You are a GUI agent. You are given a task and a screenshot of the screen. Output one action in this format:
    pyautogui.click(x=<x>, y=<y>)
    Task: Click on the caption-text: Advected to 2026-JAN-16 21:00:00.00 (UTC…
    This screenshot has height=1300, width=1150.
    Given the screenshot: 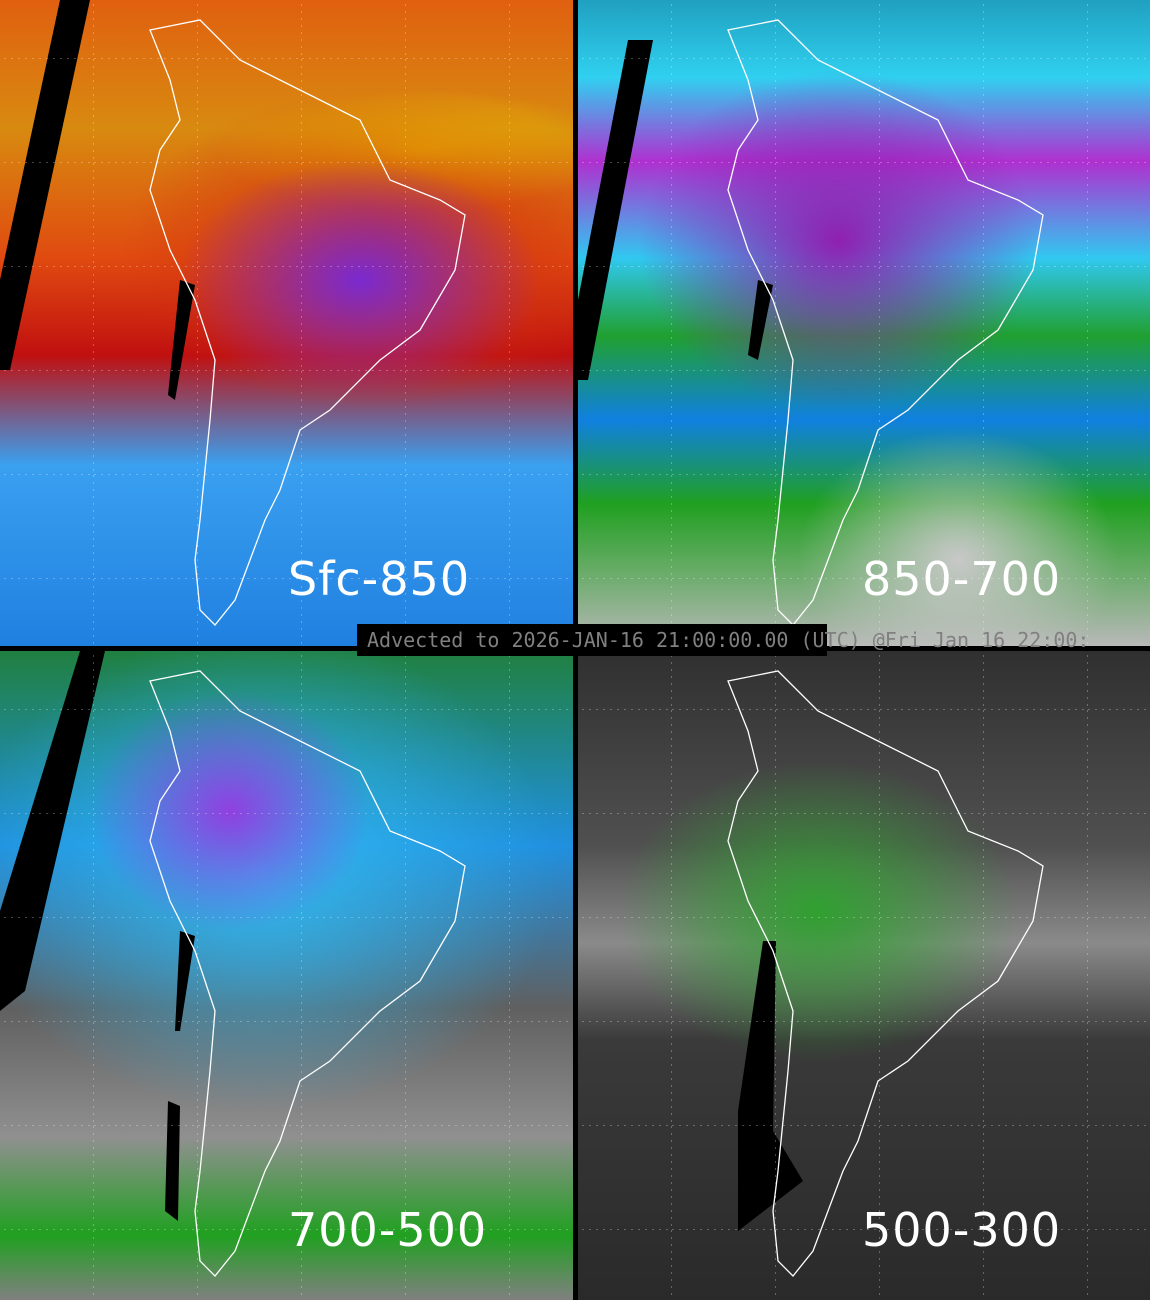 What is the action you would take?
    pyautogui.click(x=728, y=640)
    